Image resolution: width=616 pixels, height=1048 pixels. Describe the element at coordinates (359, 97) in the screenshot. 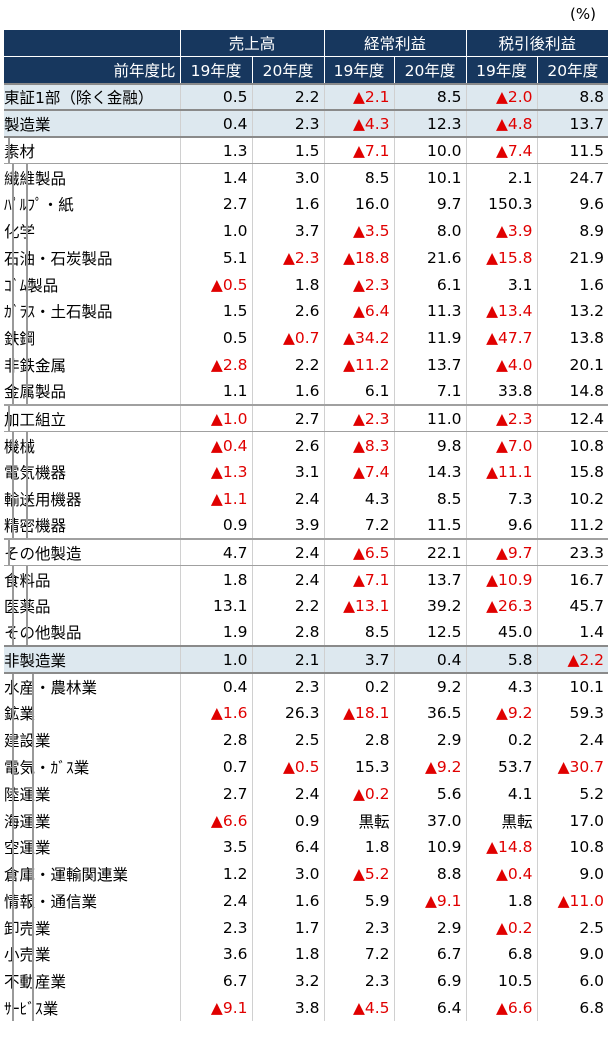

I see `value-cell: ▲2.1` at that location.